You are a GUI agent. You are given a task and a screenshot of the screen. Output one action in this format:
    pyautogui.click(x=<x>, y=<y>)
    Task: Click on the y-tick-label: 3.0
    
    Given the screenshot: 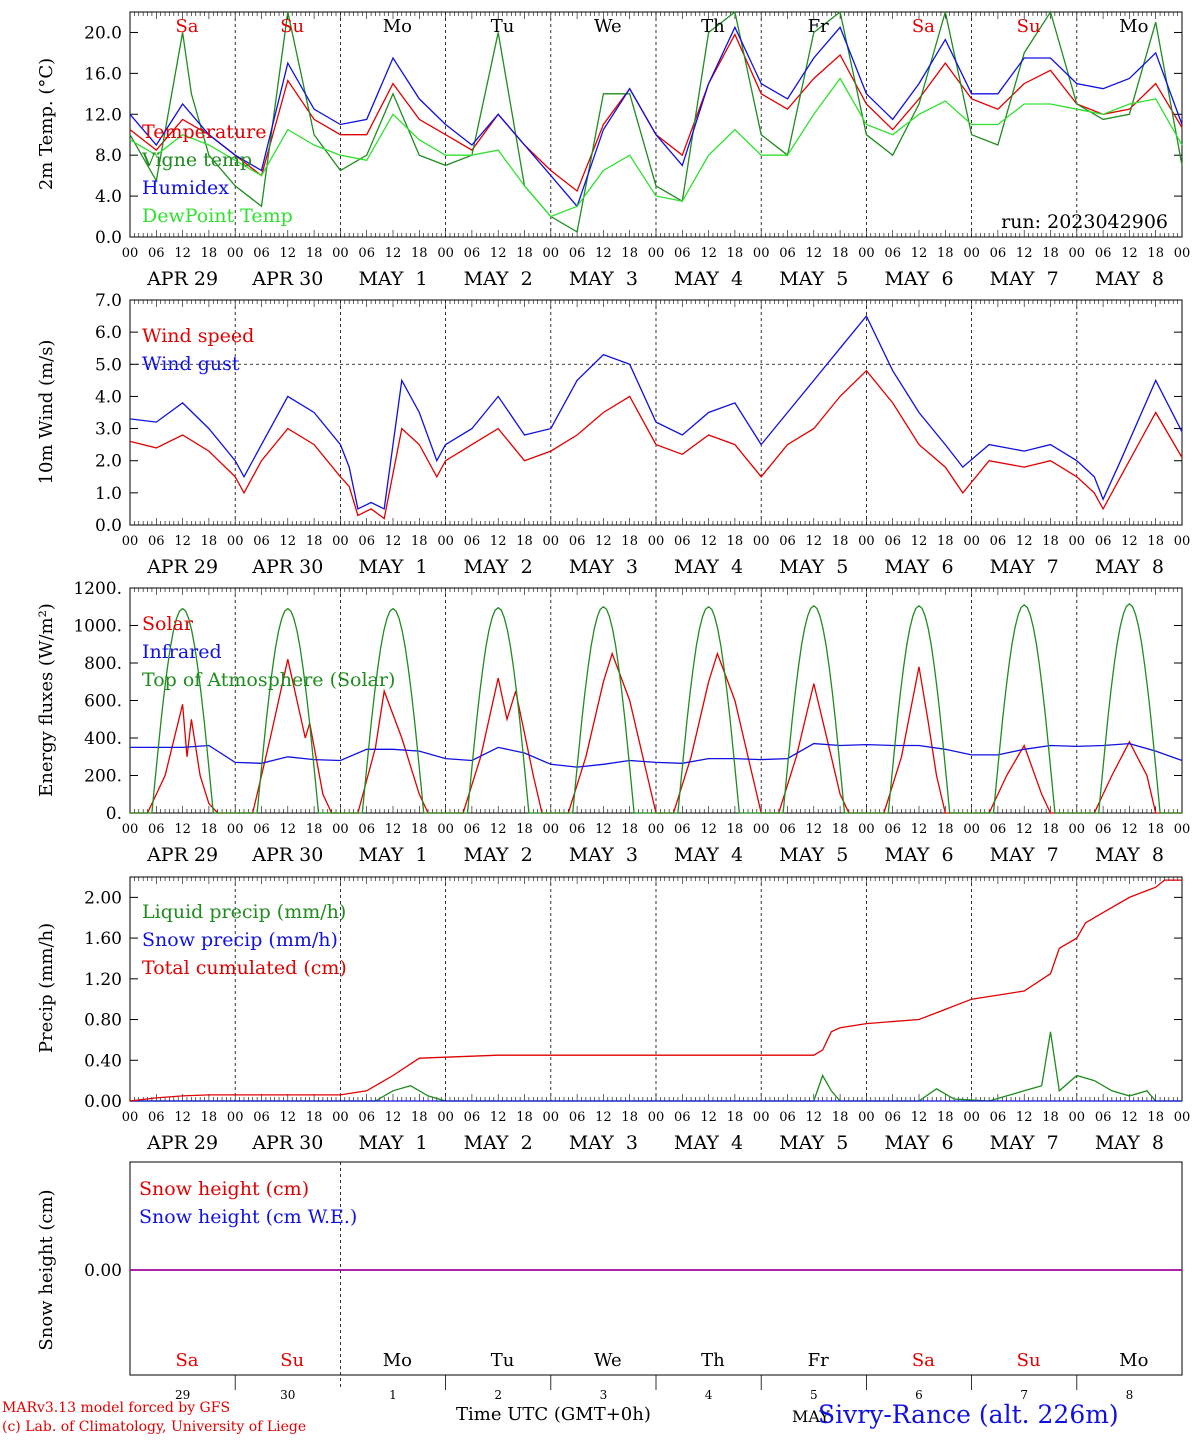 What is the action you would take?
    pyautogui.click(x=108, y=430)
    